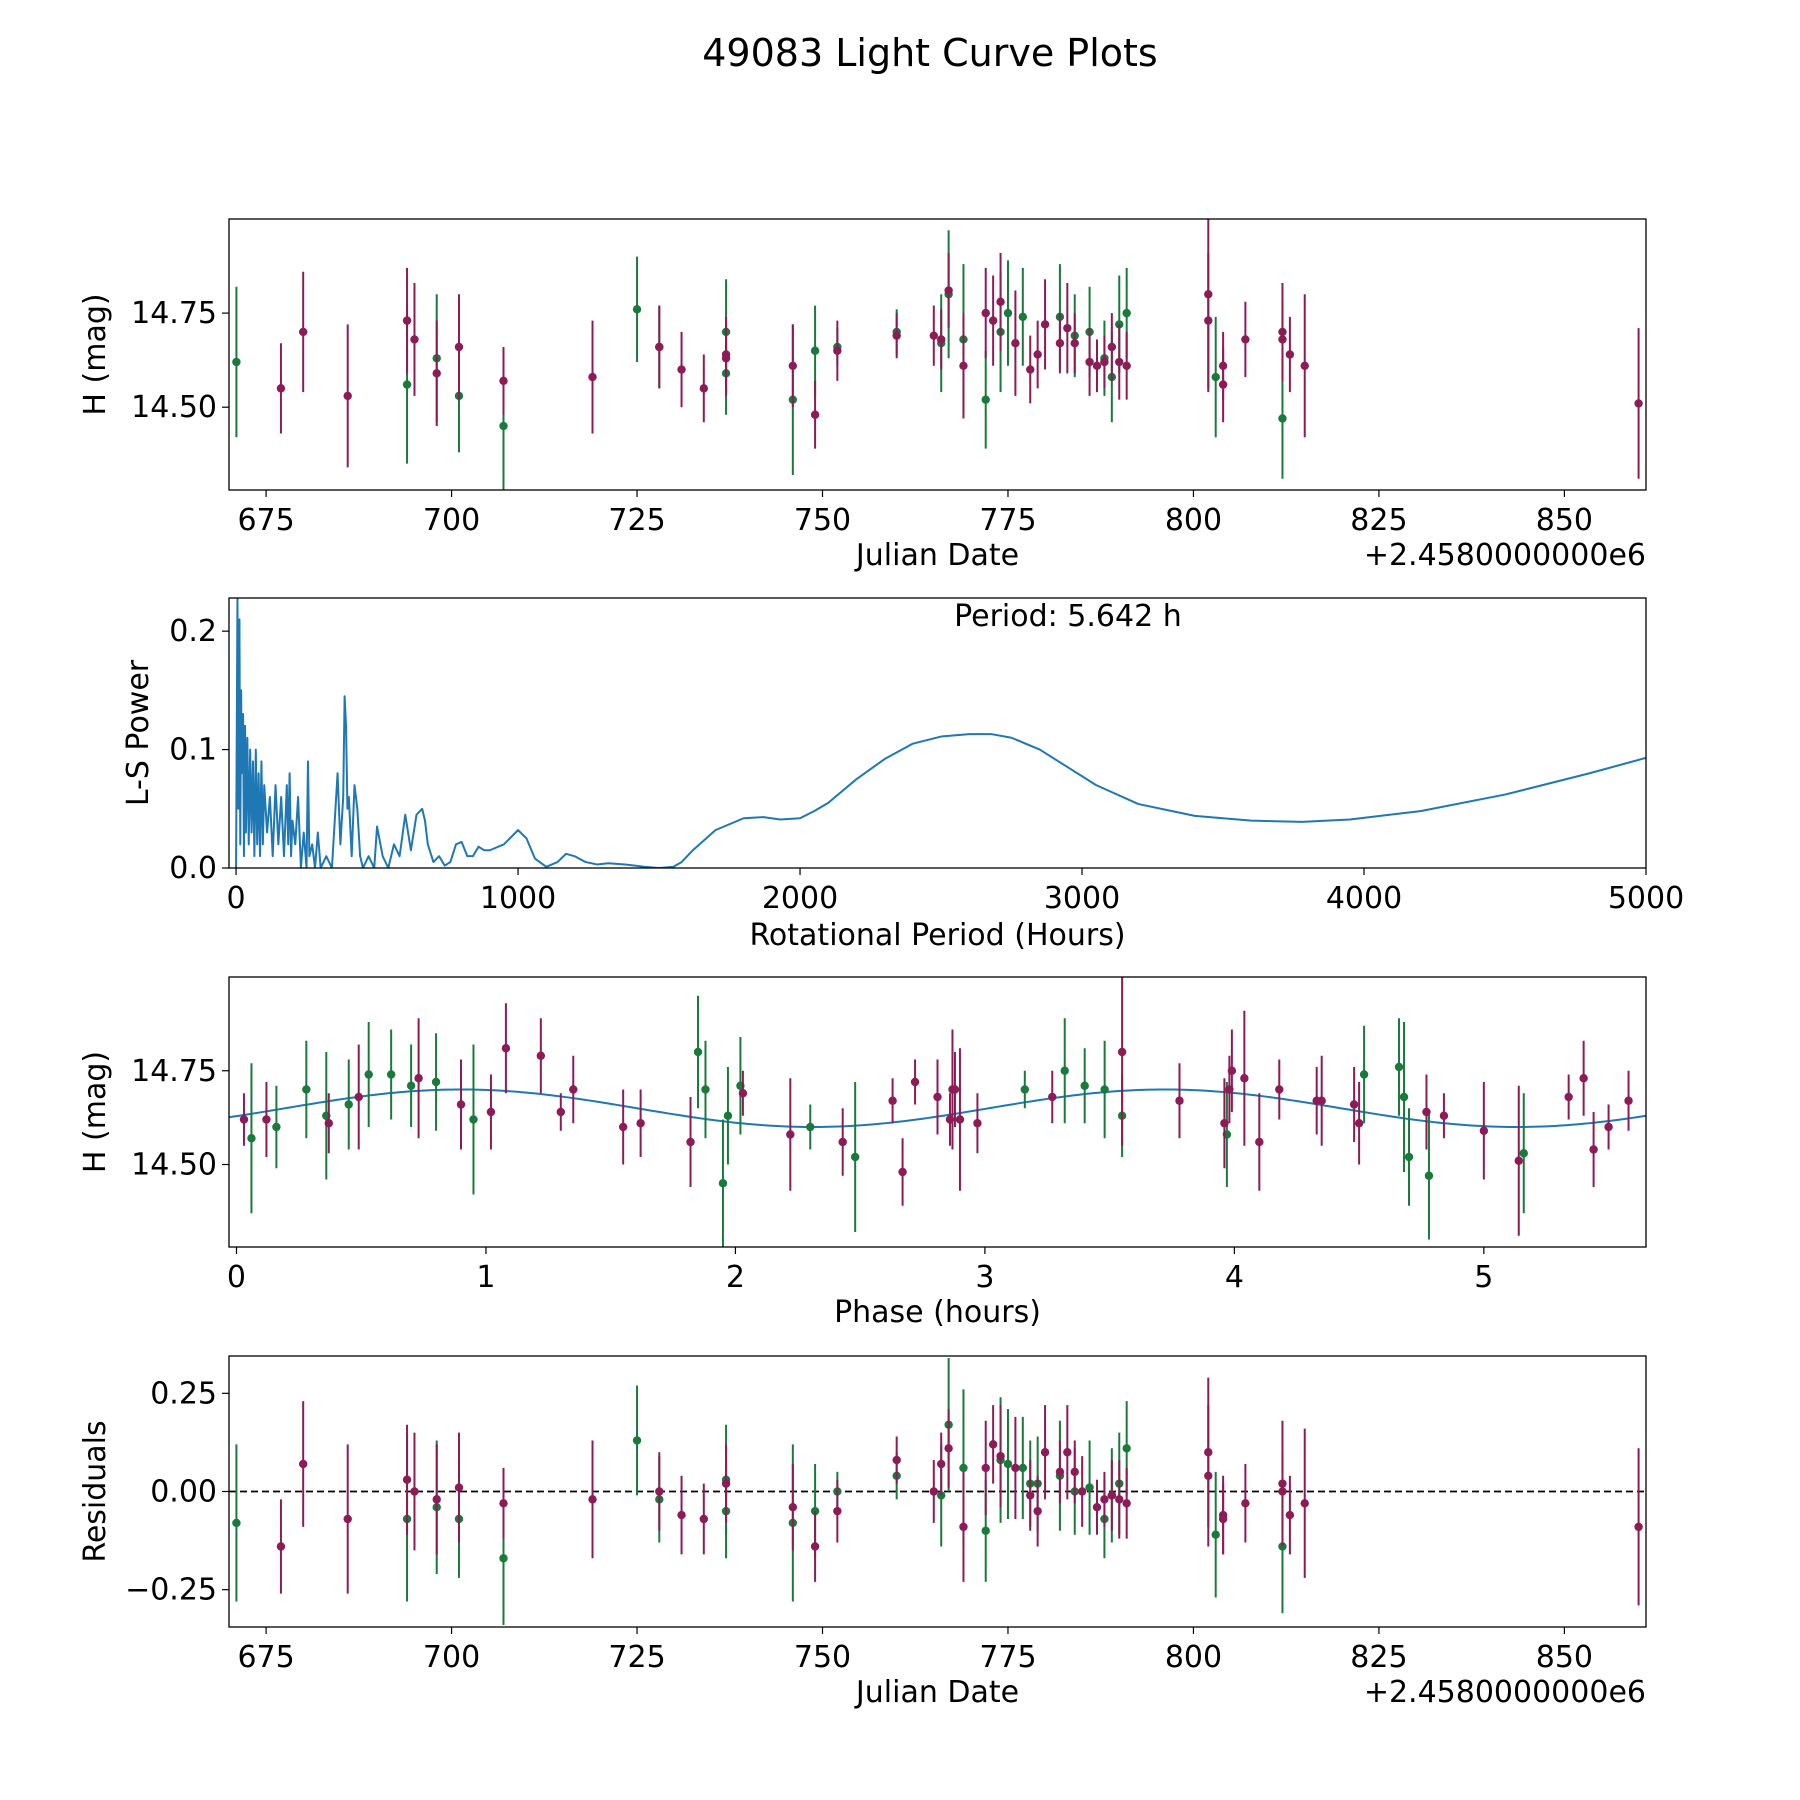 This screenshot has width=1800, height=1800. Describe the element at coordinates (1483, 1277) in the screenshot. I see `x-tick-label: 5` at that location.